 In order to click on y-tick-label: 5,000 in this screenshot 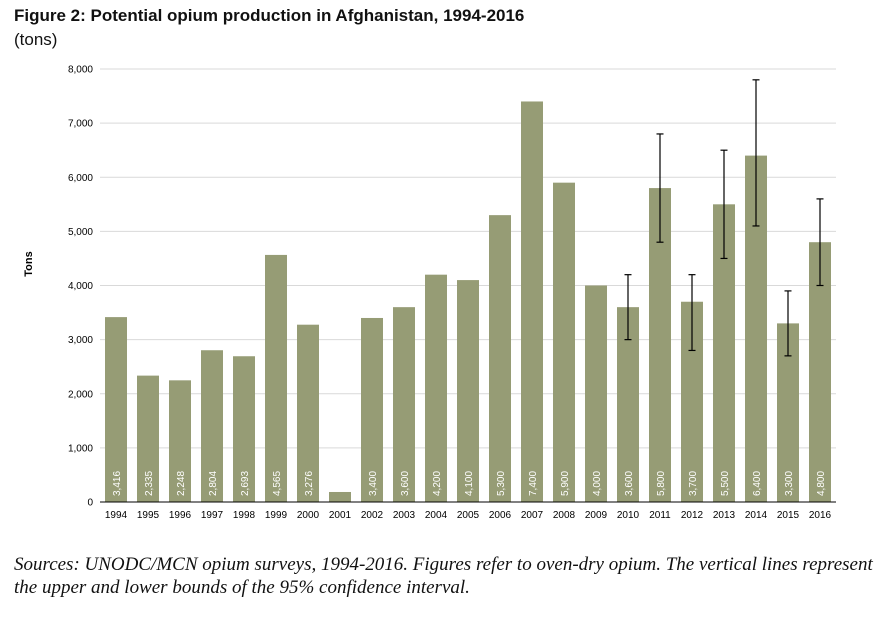, I will do `click(80, 232)`.